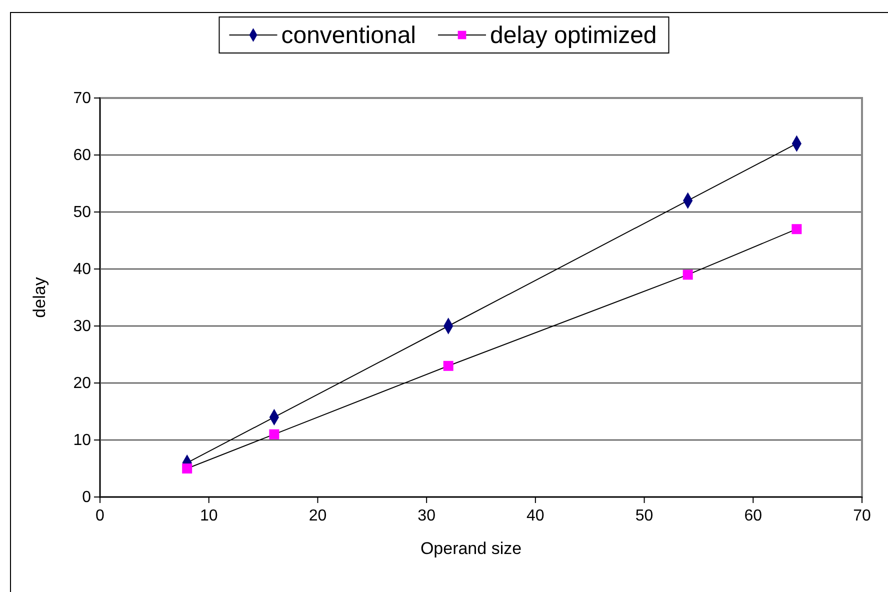 The height and width of the screenshot is (592, 888). Describe the element at coordinates (209, 515) in the screenshot. I see `x-tick-label: 10` at that location.